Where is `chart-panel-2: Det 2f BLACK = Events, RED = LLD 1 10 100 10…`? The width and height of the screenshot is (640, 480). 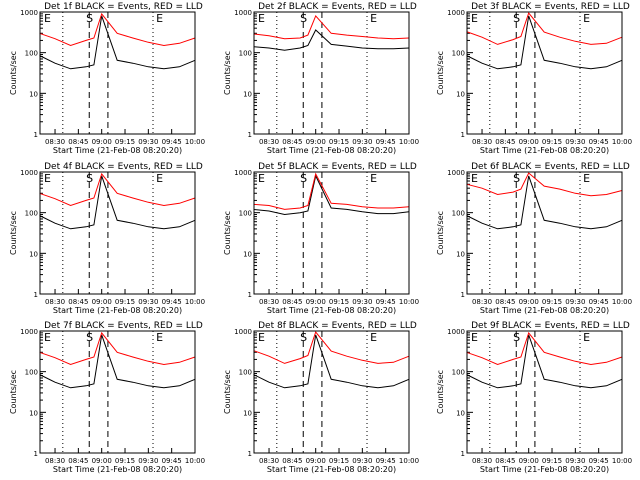 chart-panel-2: Det 2f BLACK = Events, RED = LLD 1 10 100 10… is located at coordinates (321, 78).